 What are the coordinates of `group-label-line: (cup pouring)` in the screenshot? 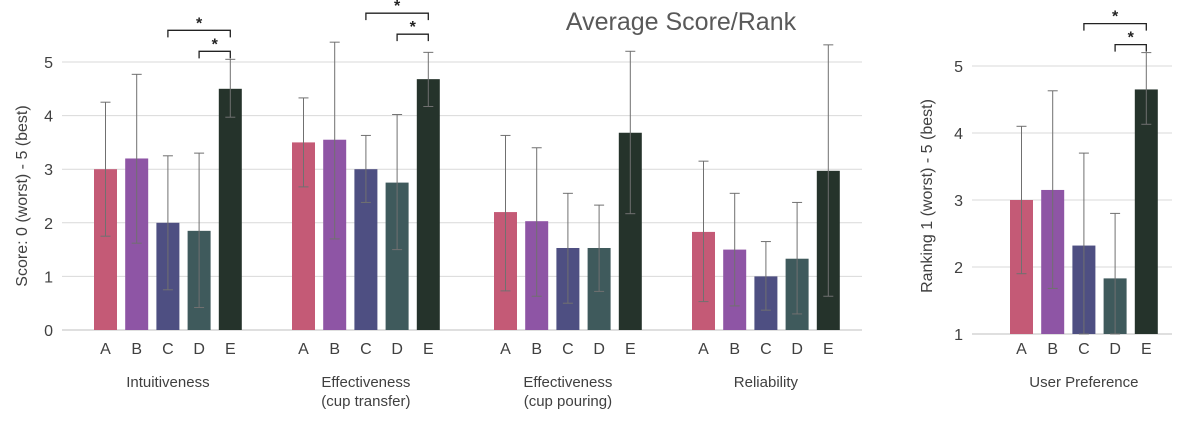 It's located at (568, 401).